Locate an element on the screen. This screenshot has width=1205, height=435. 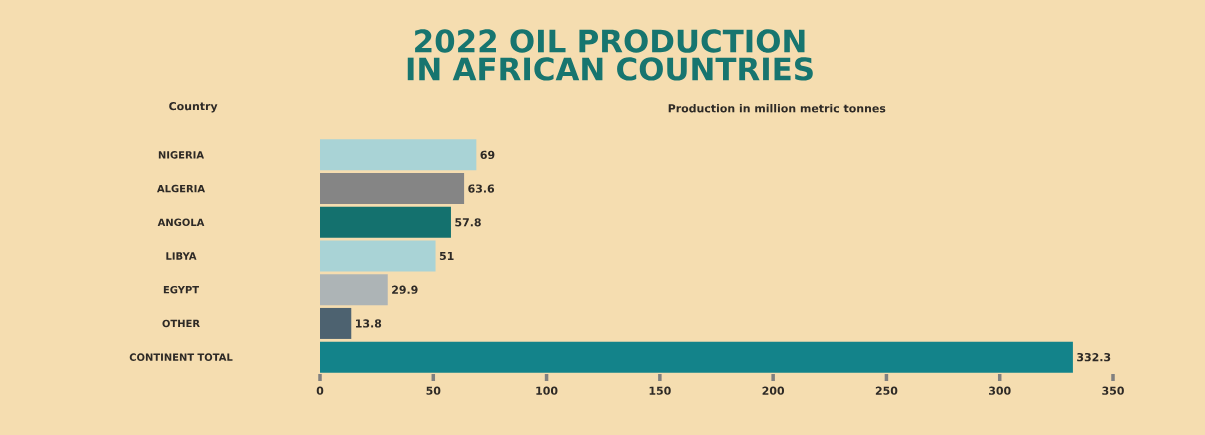
y-tick-label: NIGERIA is located at coordinates (181, 155).